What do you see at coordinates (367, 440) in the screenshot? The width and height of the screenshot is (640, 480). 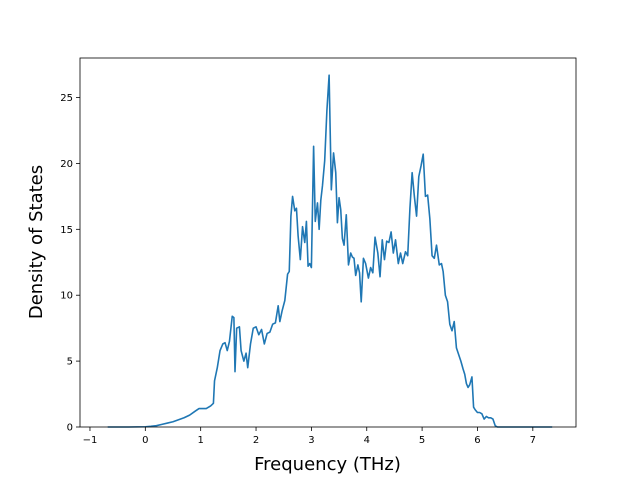 I see `x-tick-label: 4` at bounding box center [367, 440].